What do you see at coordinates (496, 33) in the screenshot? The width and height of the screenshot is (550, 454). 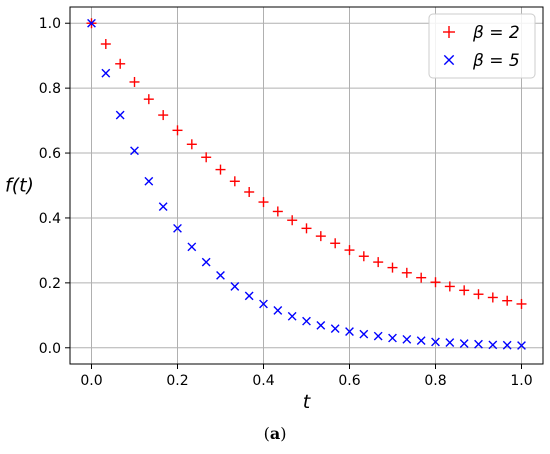 I see `legend-label: β = 2` at bounding box center [496, 33].